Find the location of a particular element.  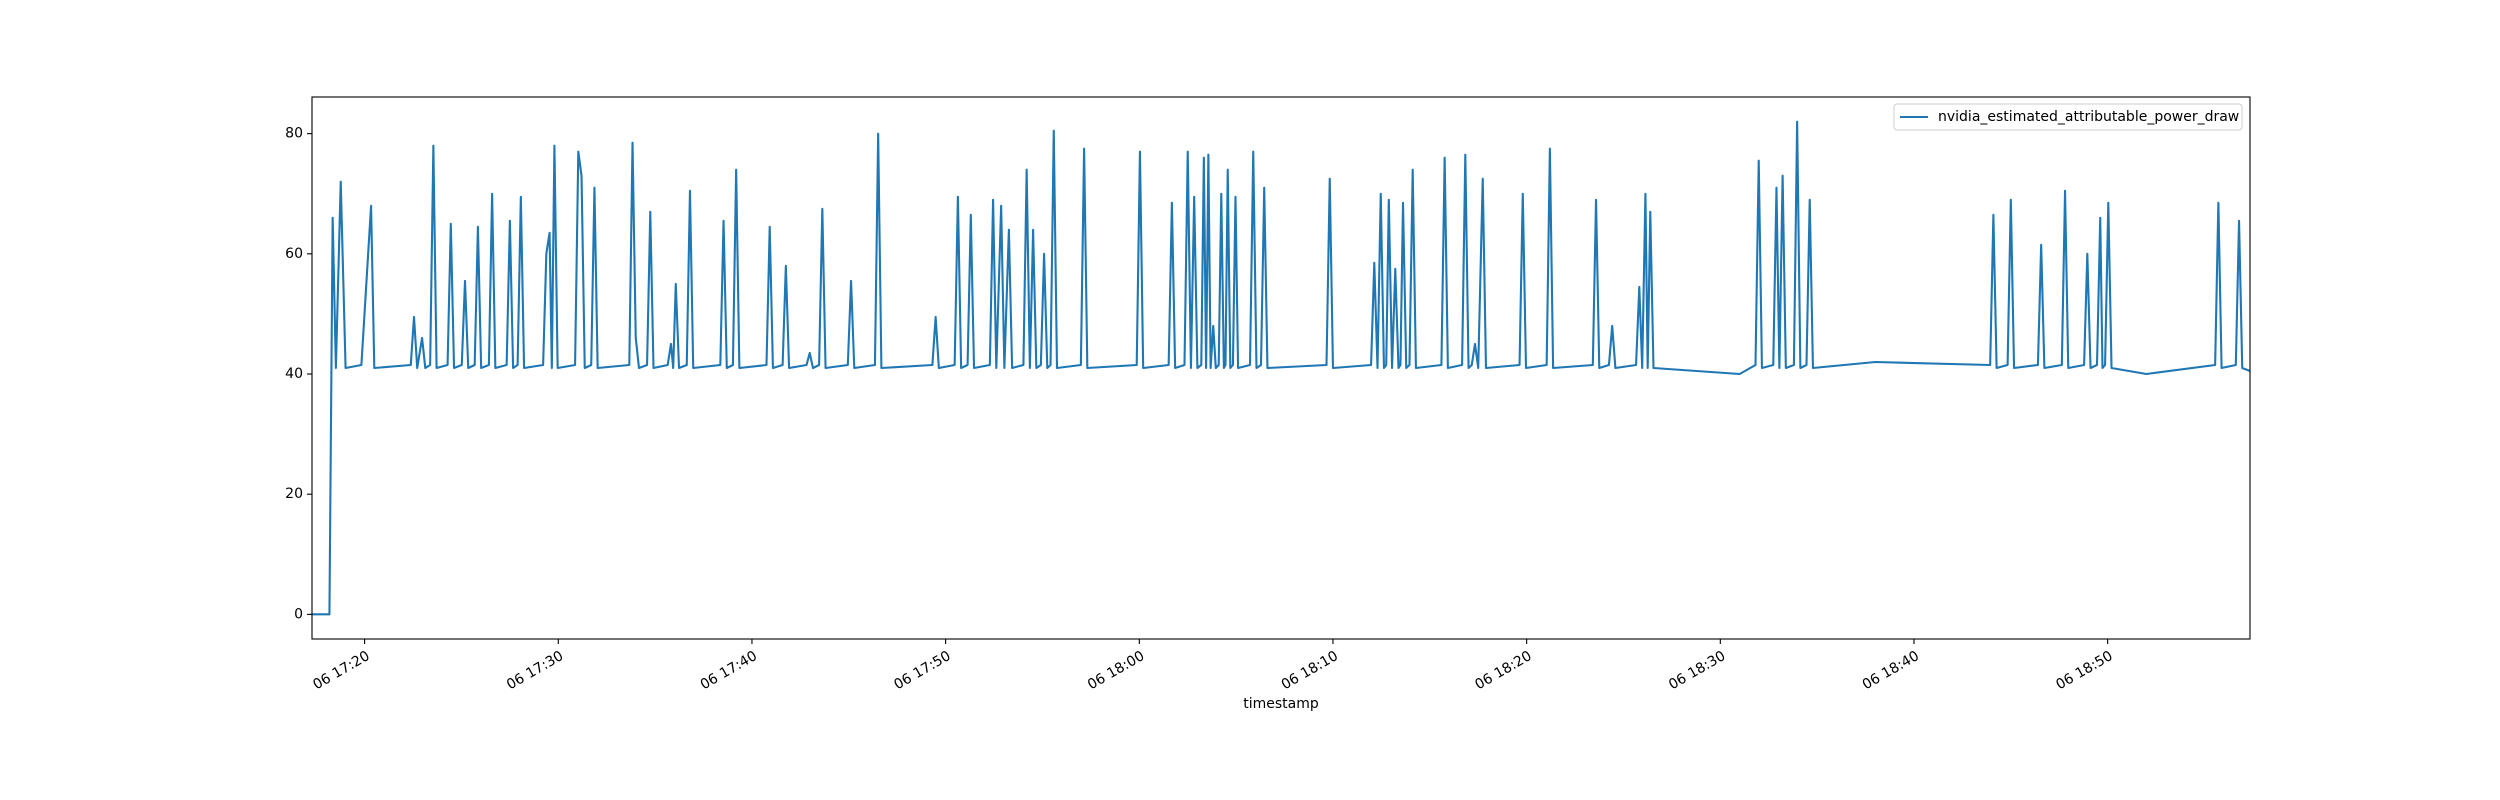

y-tick-label: 0 is located at coordinates (298, 614).